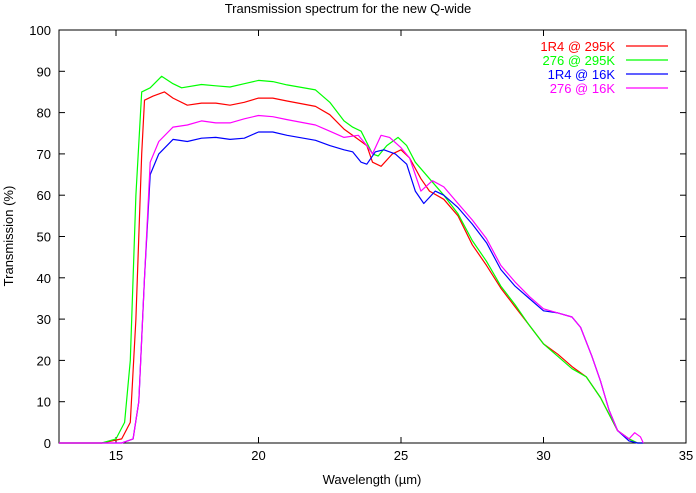  I want to click on y-tick-label: 60, so click(44, 195).